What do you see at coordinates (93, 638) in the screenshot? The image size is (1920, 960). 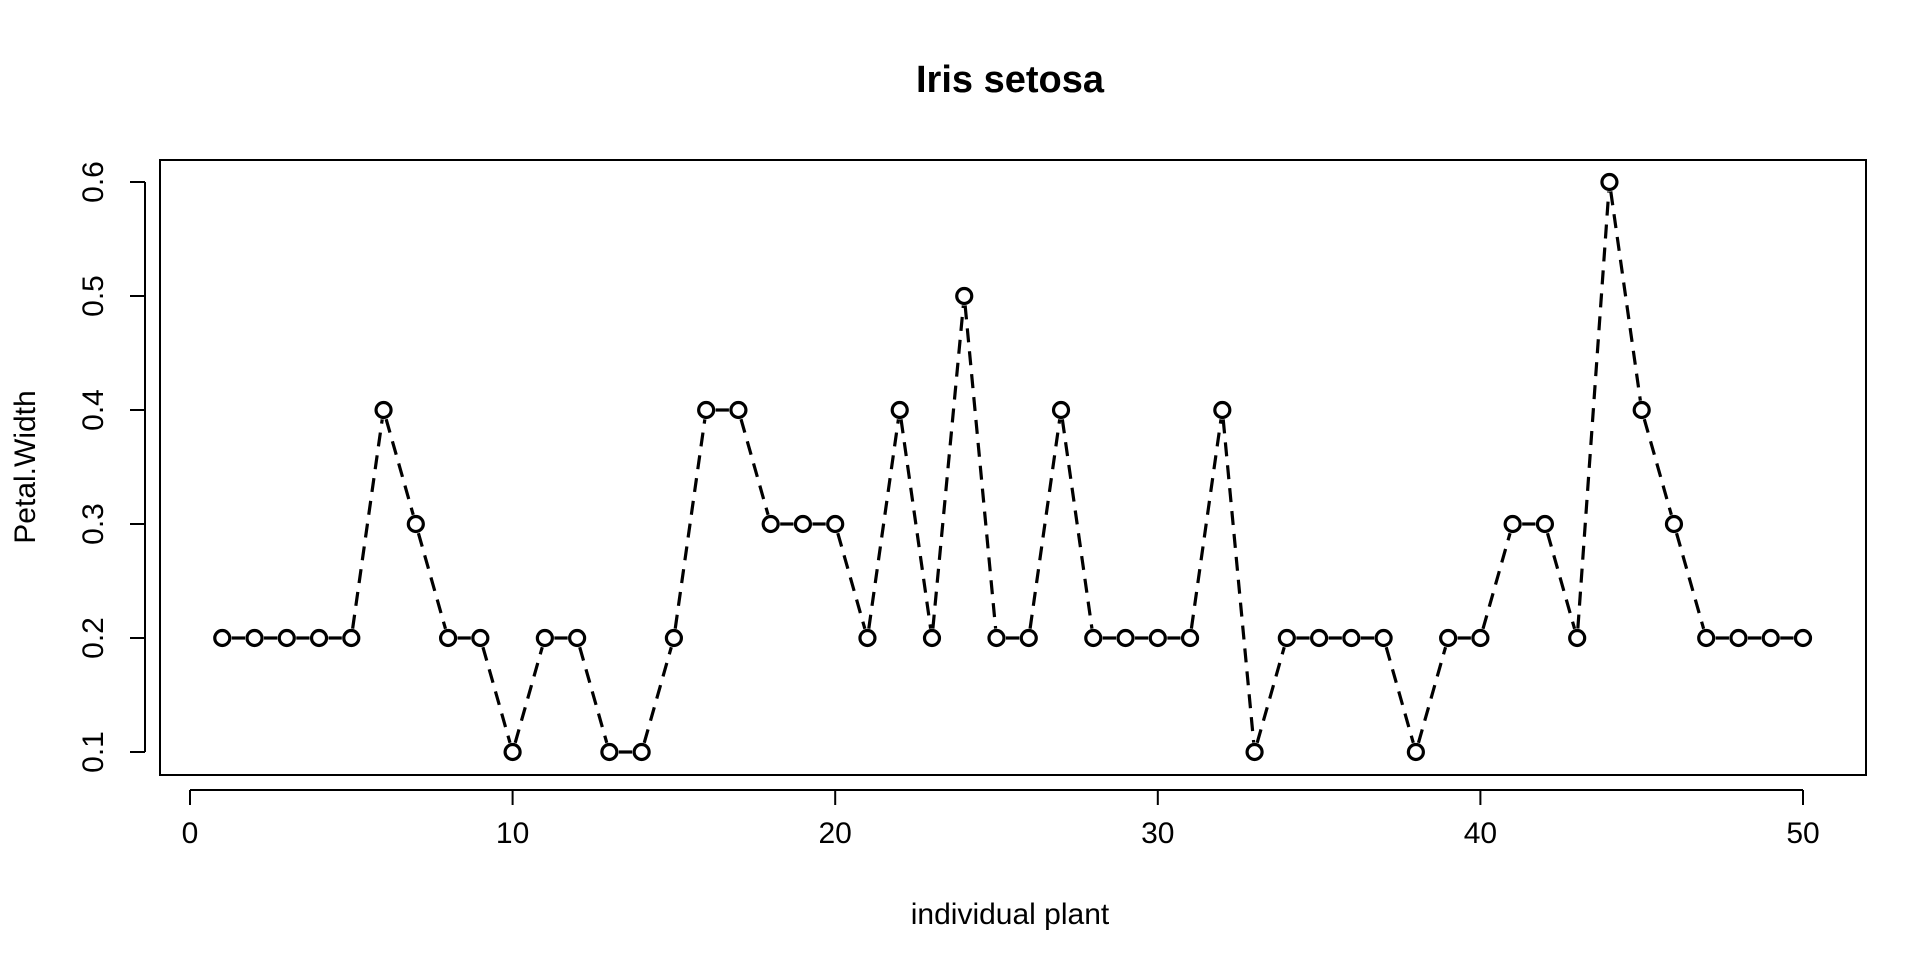 I see `y-tick-label: 0.2` at bounding box center [93, 638].